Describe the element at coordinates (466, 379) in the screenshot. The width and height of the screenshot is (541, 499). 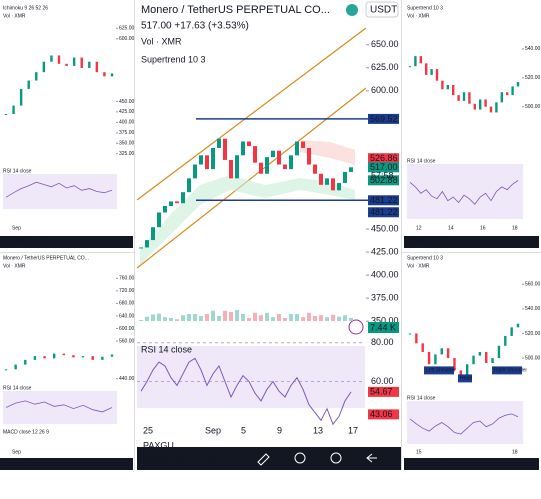
I see `annotation: Head` at that location.